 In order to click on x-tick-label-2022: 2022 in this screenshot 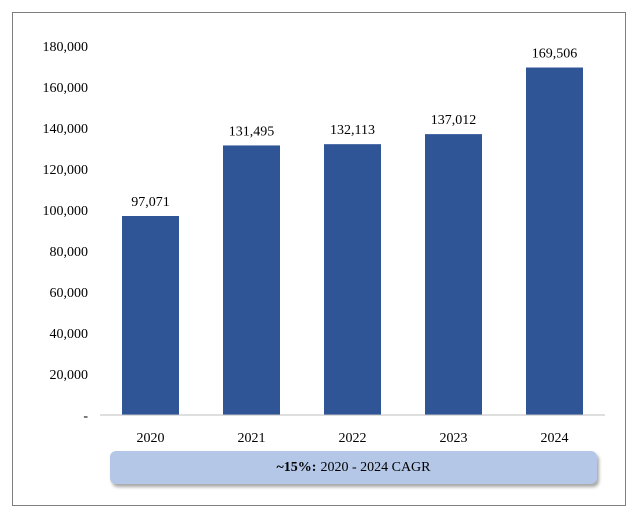, I will do `click(353, 438)`.